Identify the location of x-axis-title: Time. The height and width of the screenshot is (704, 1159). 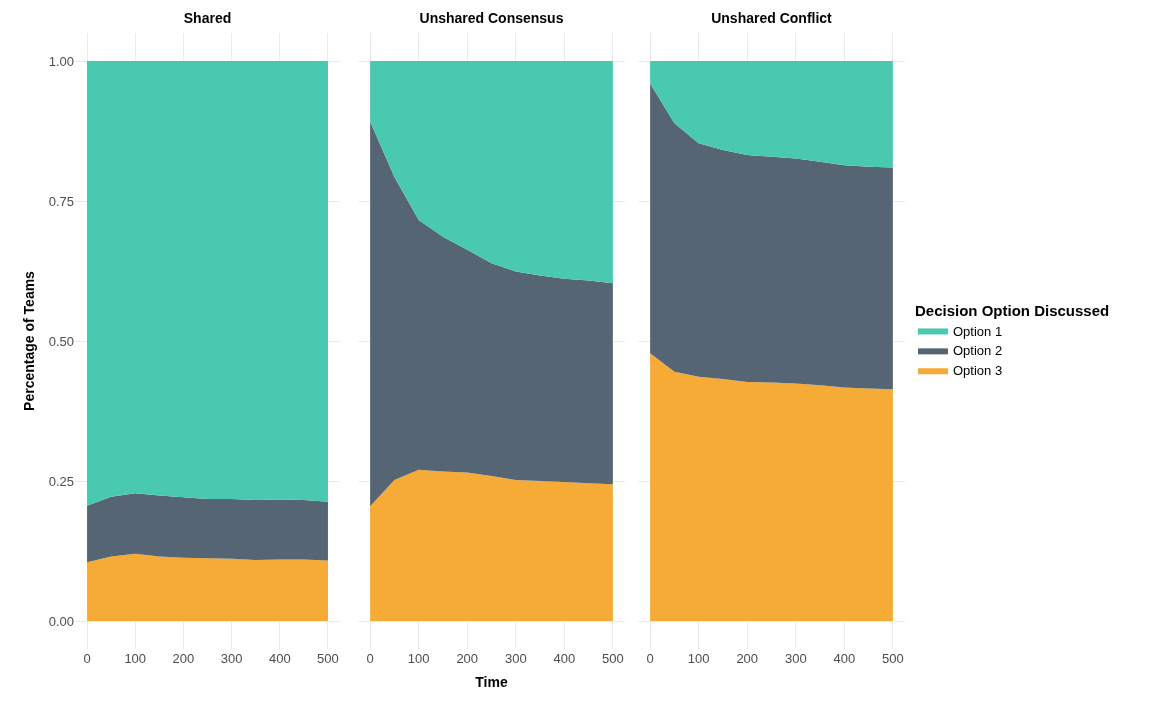
(491, 682).